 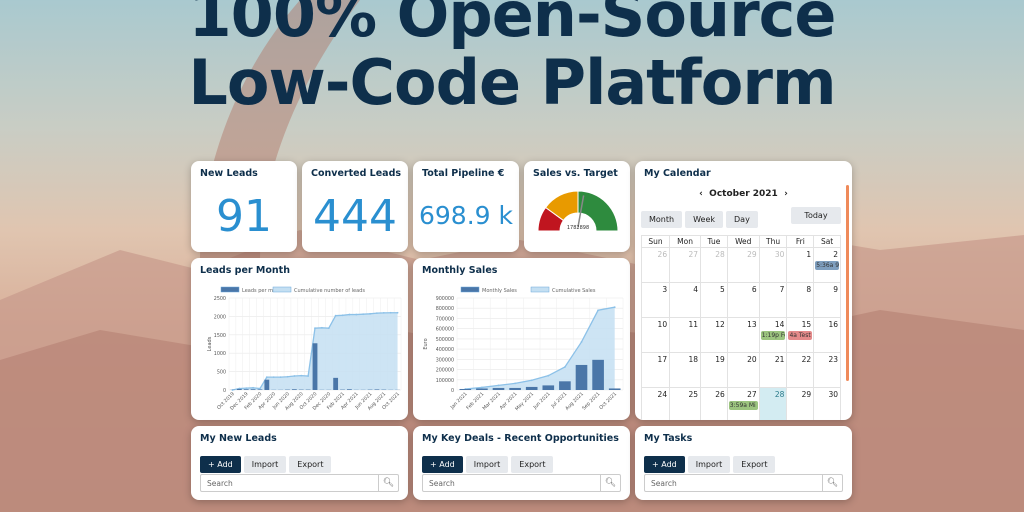 I want to click on calendar-event: 4a Test, so click(x=800, y=335).